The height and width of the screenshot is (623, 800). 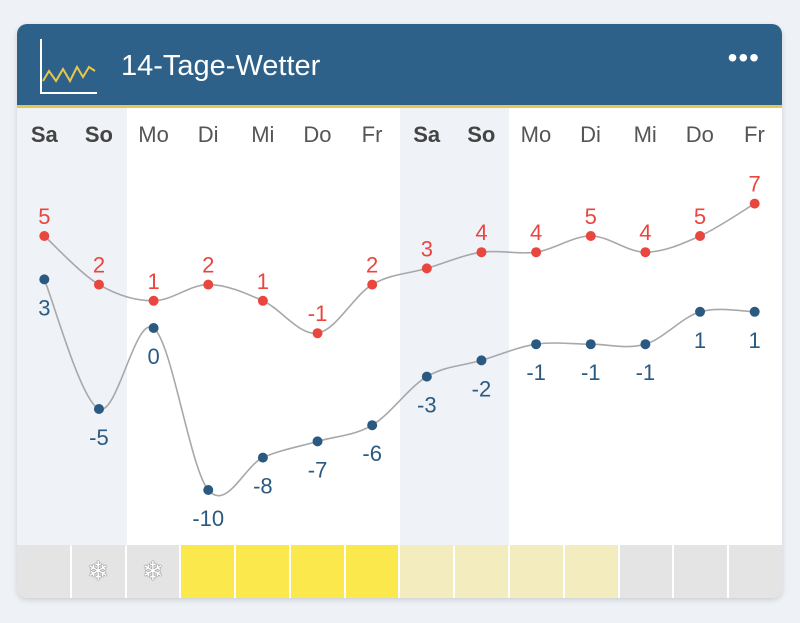 I want to click on more-options-button: •••, so click(x=743, y=57).